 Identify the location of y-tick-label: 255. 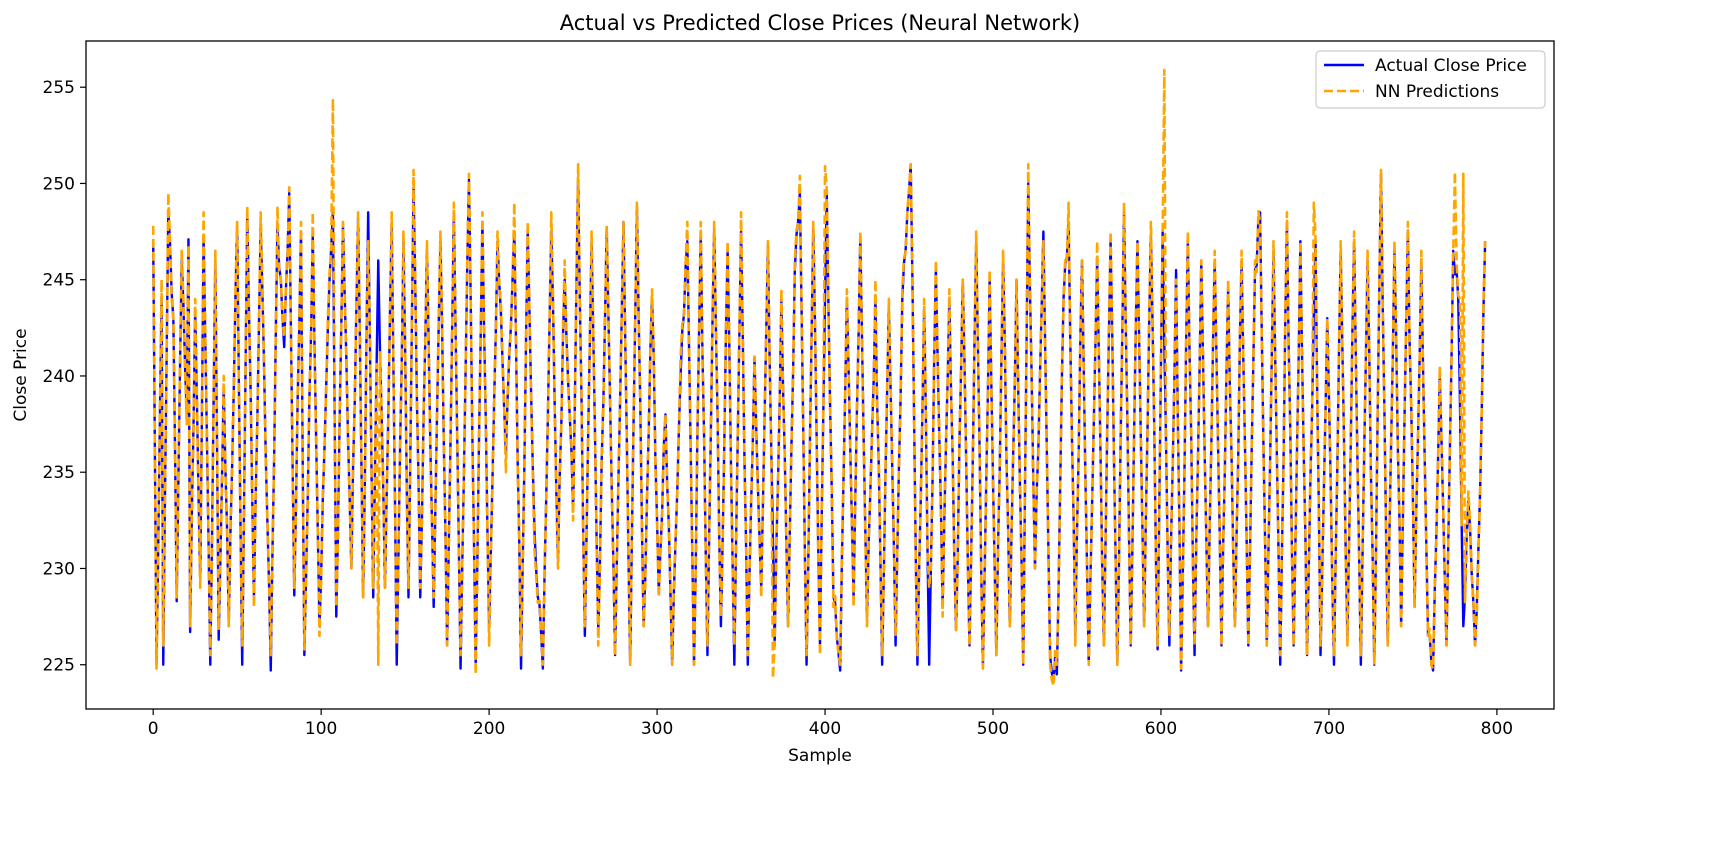
(59, 88).